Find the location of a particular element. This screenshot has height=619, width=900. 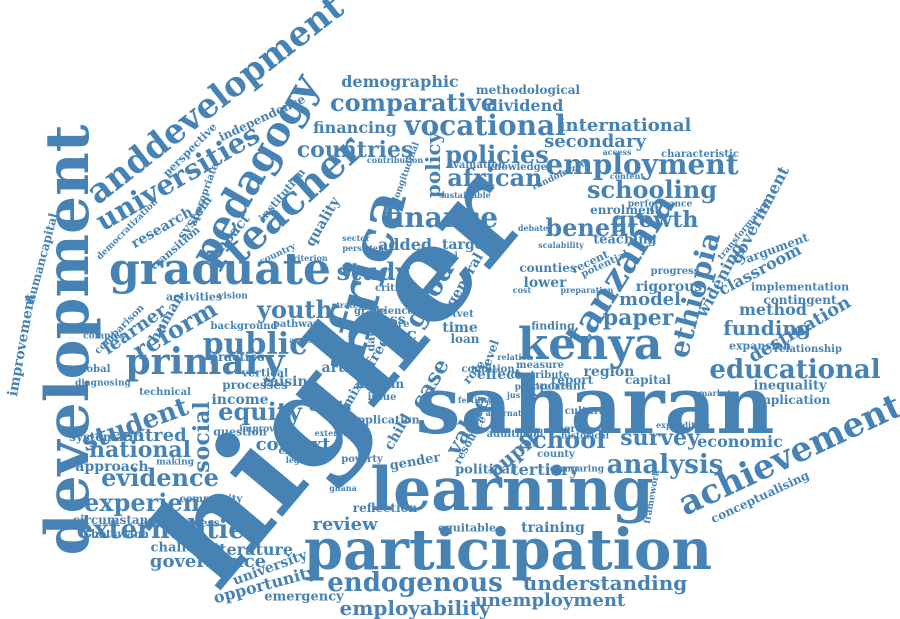

word: methodological is located at coordinates (528, 90).